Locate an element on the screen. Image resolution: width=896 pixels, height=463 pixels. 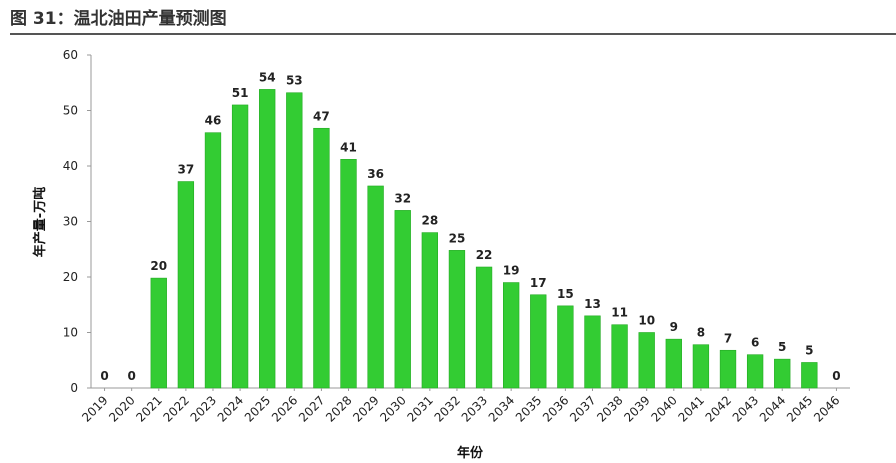
data-label-2038: 11 is located at coordinates (619, 313).